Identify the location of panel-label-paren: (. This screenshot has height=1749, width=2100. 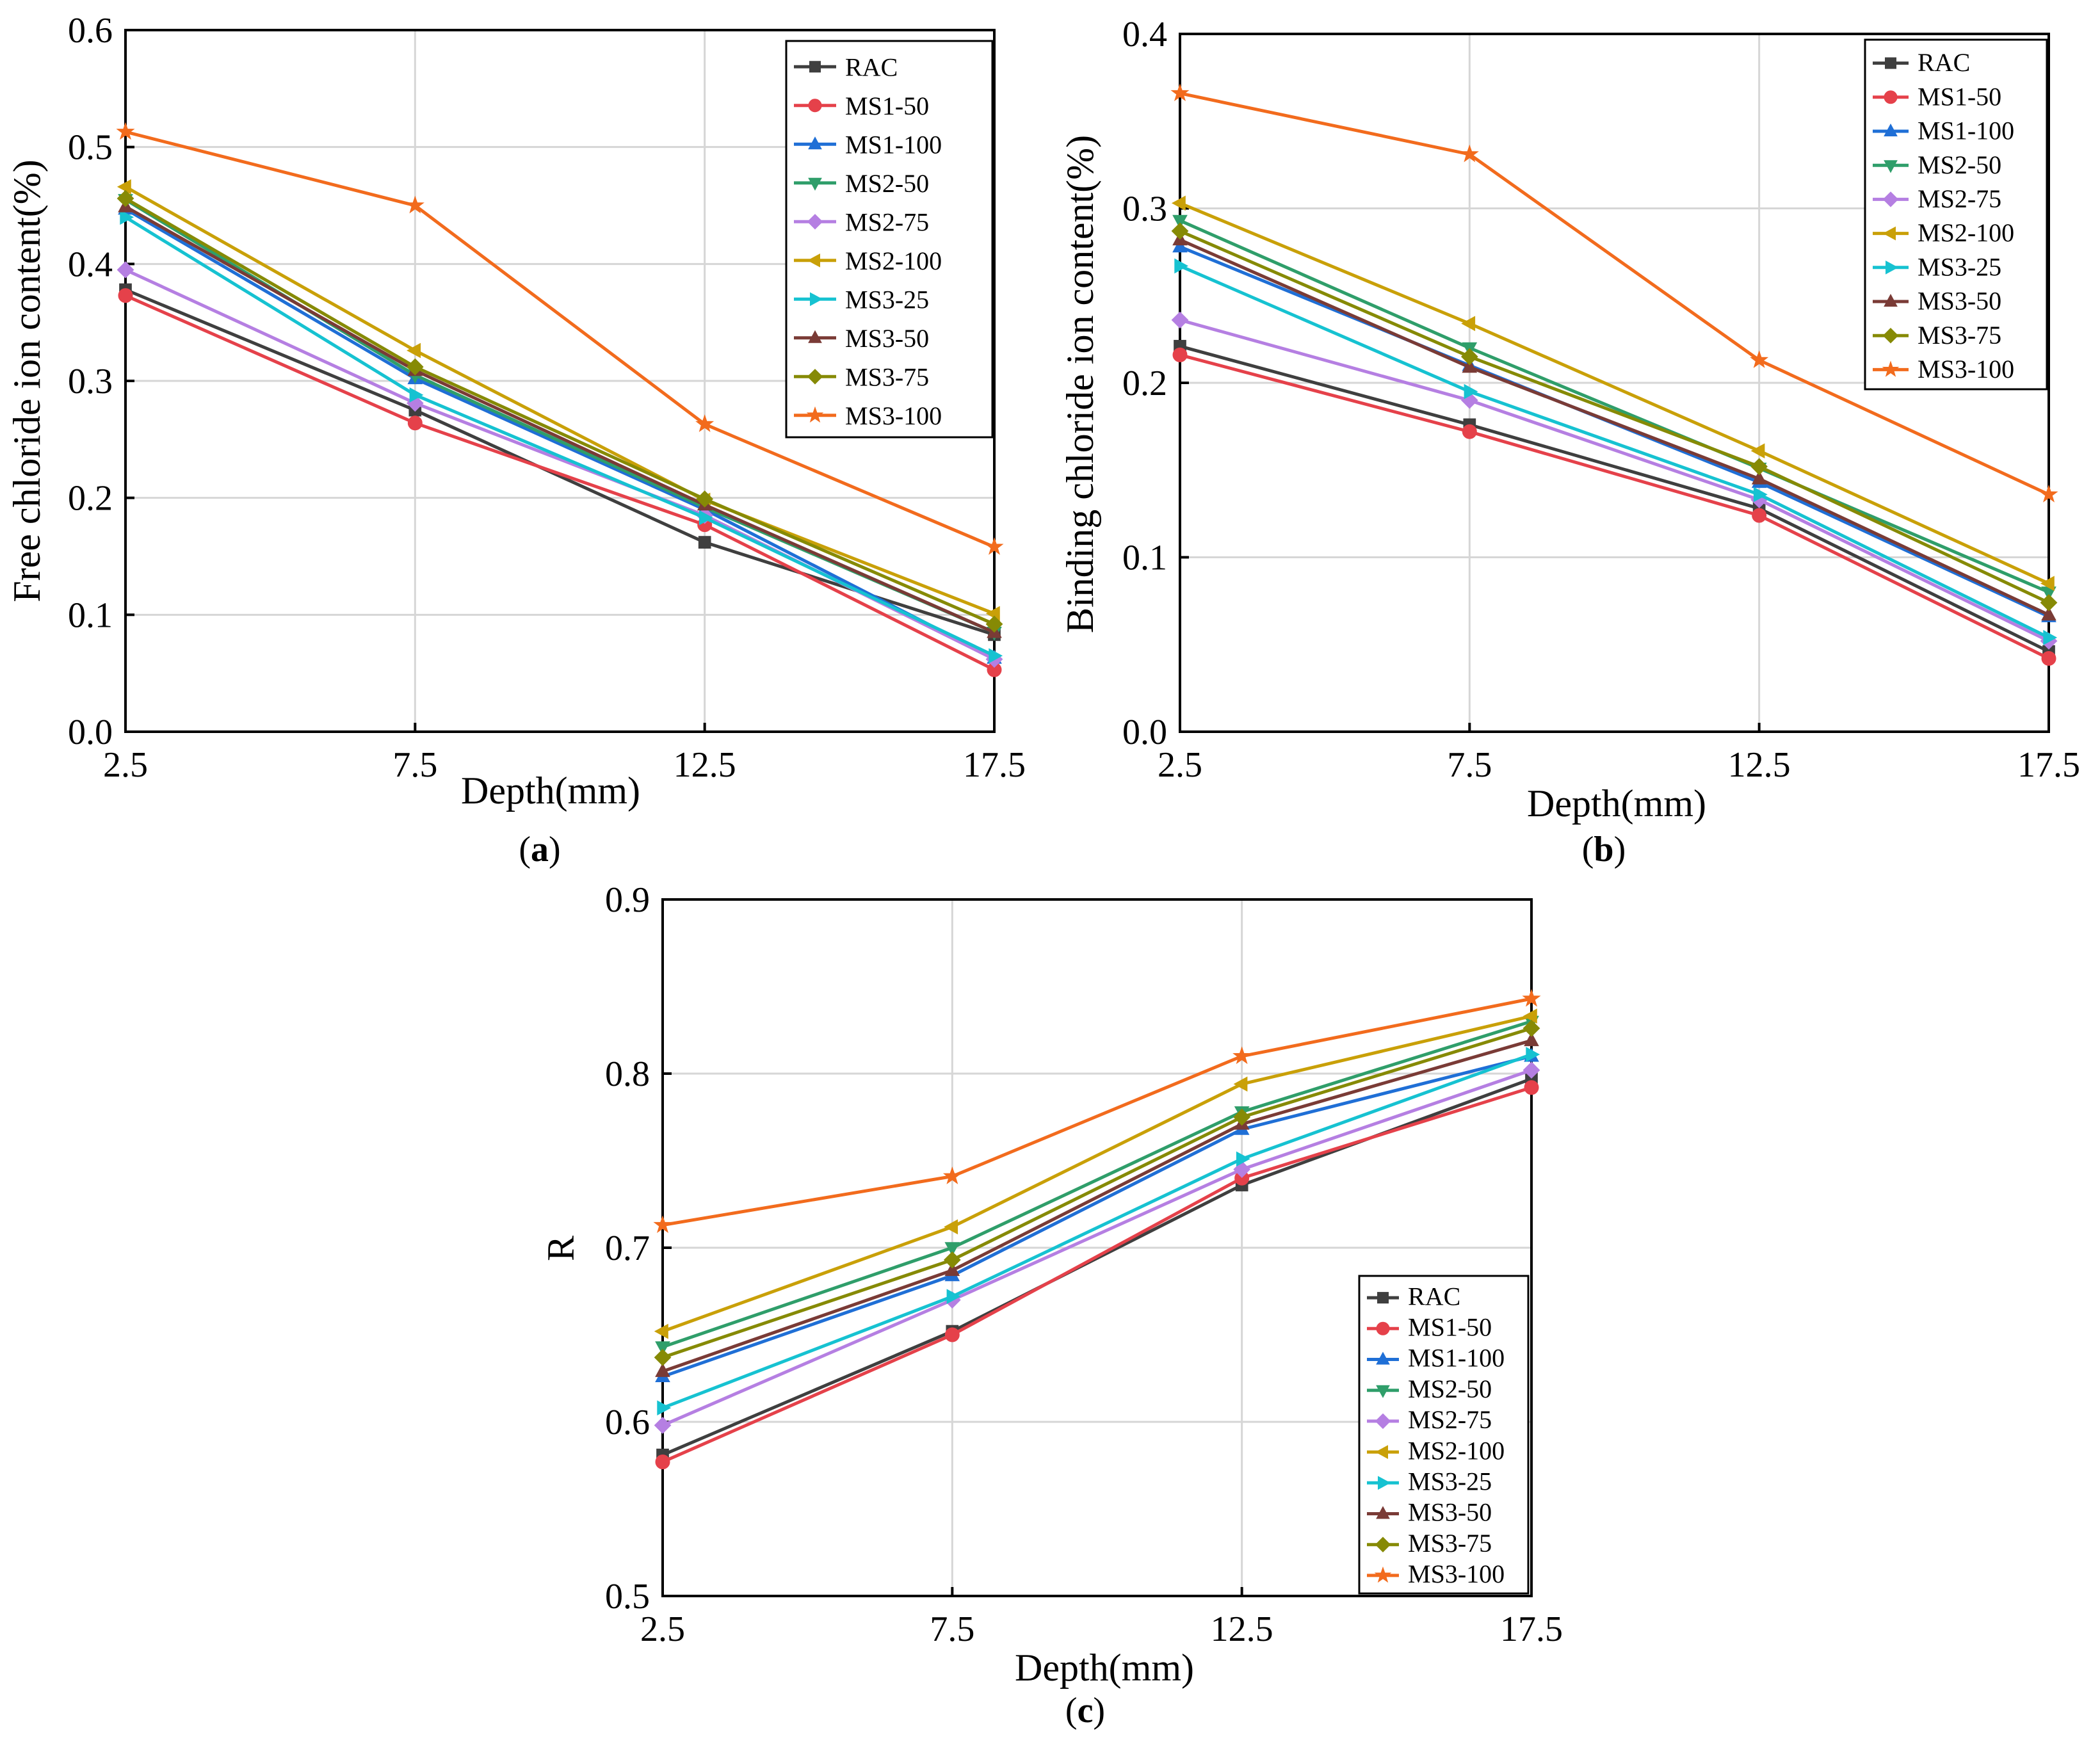
(1071, 1710).